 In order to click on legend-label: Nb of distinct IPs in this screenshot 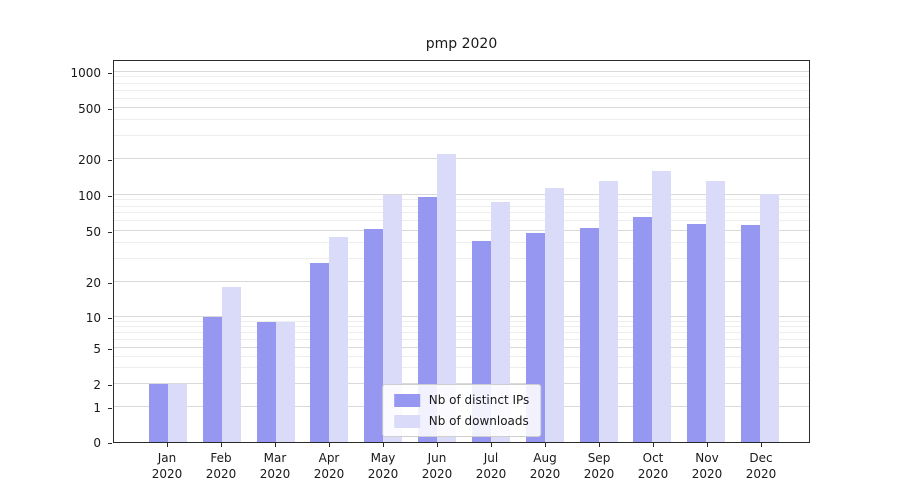, I will do `click(479, 400)`.